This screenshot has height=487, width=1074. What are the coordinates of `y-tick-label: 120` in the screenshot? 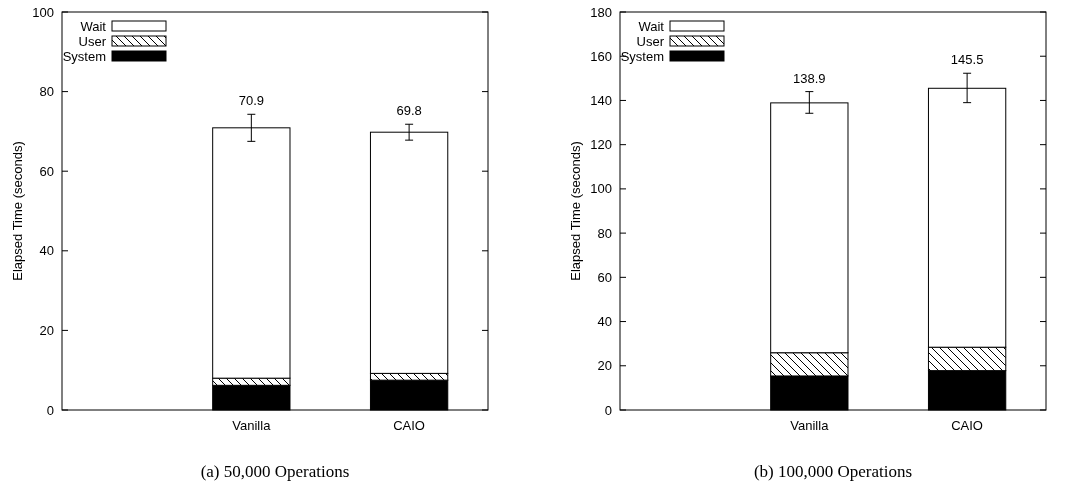 It's located at (601, 145).